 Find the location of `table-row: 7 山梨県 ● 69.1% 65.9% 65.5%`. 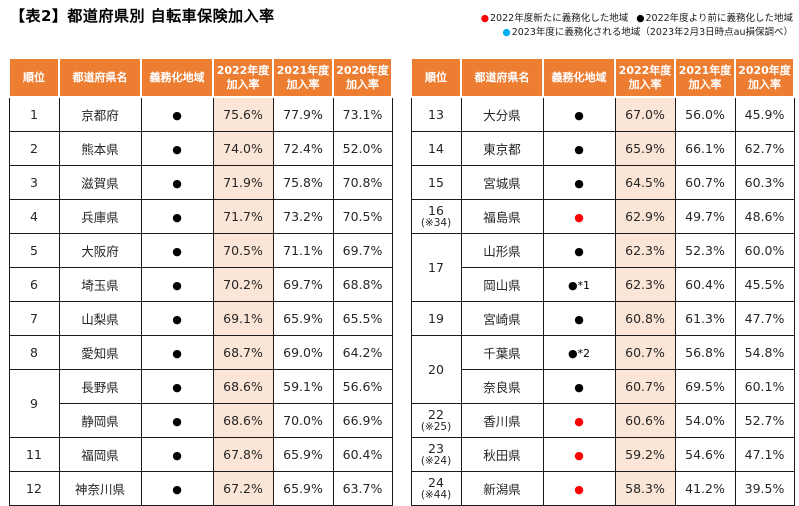

table-row: 7 山梨県 ● 69.1% 65.9% 65.5% is located at coordinates (200, 318).